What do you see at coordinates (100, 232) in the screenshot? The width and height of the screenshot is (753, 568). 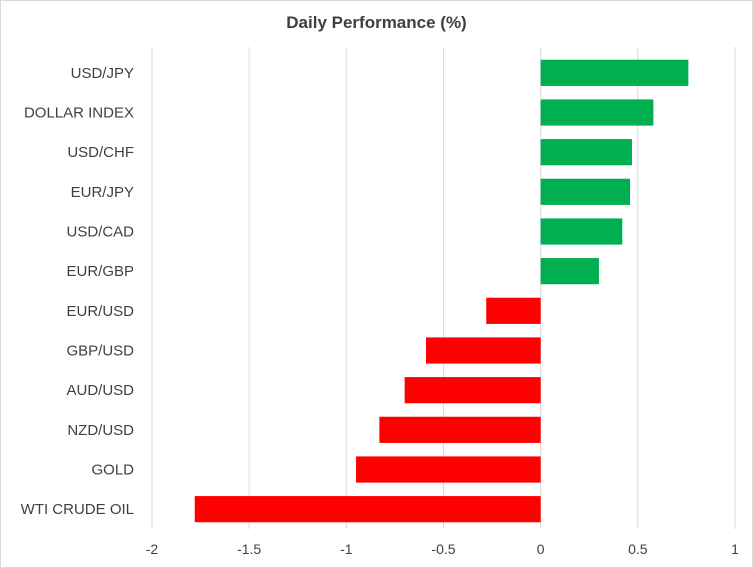 I see `category-label: USD/CAD` at bounding box center [100, 232].